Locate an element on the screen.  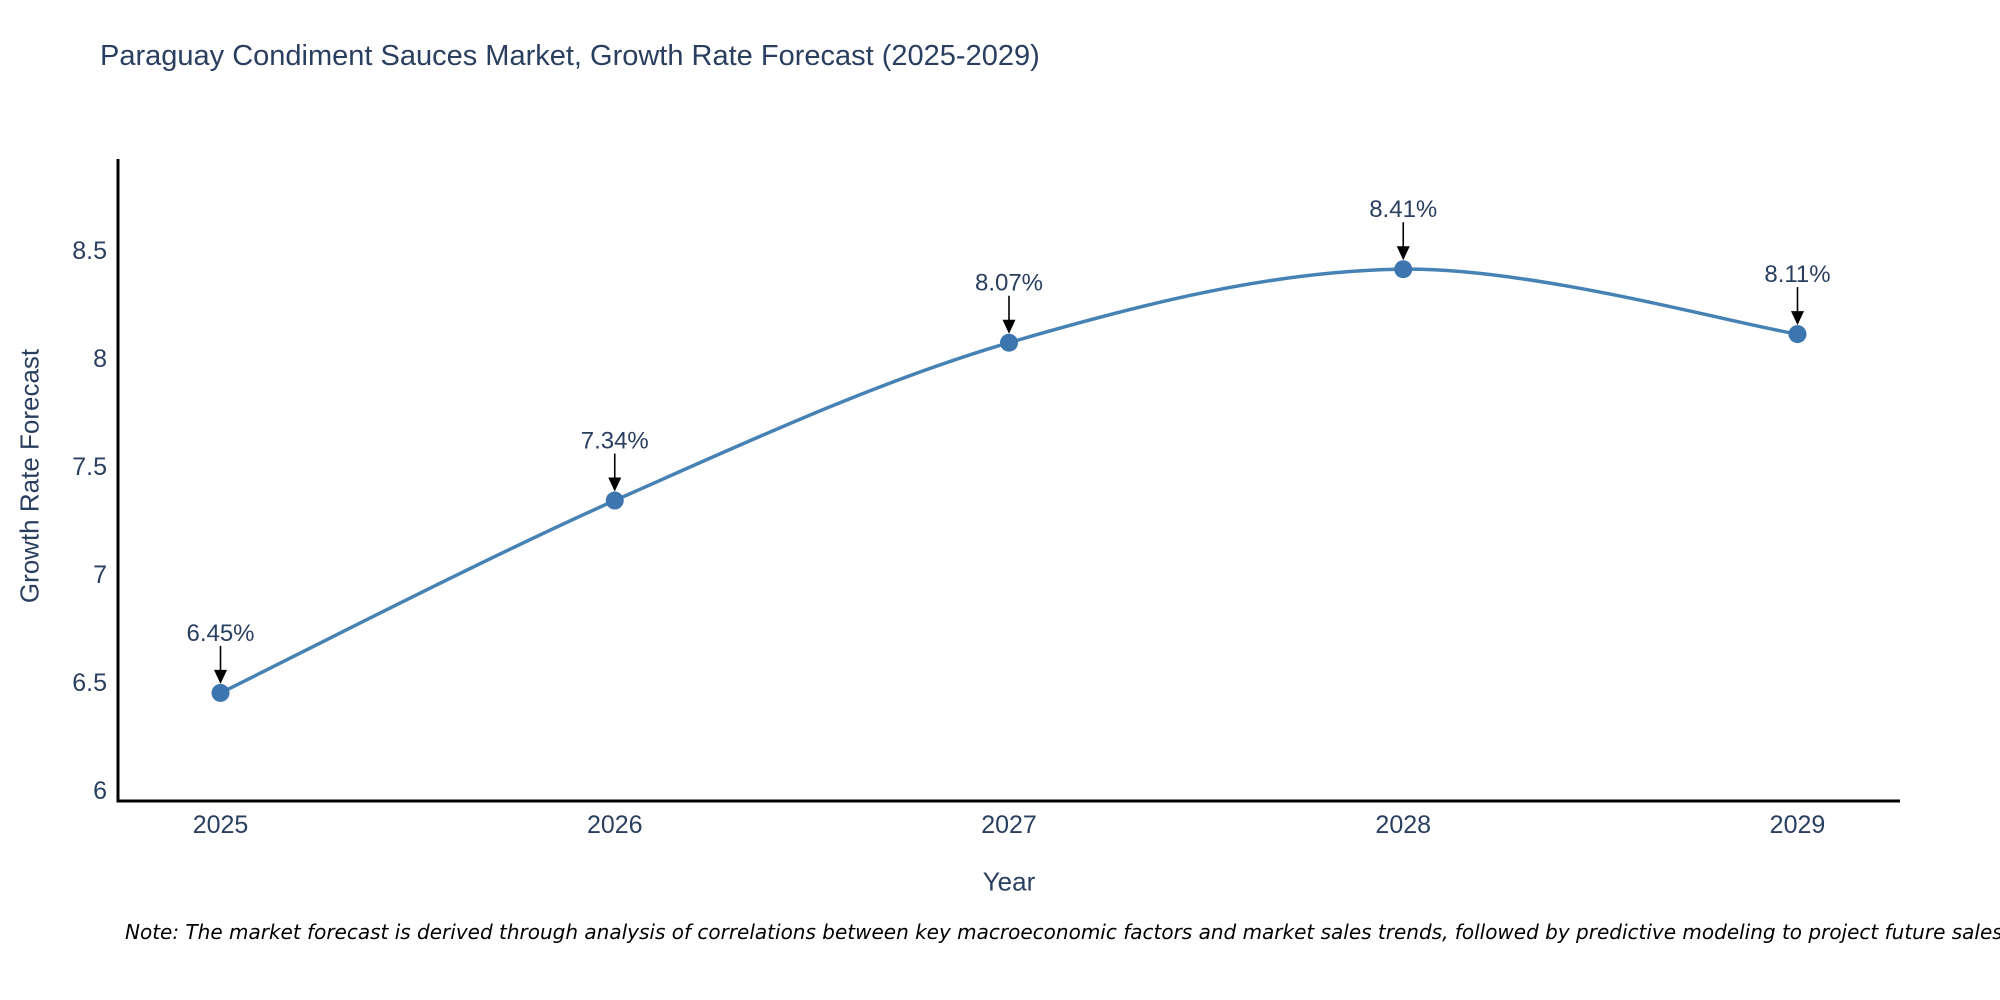
x-tick-label: 2028 is located at coordinates (1403, 825).